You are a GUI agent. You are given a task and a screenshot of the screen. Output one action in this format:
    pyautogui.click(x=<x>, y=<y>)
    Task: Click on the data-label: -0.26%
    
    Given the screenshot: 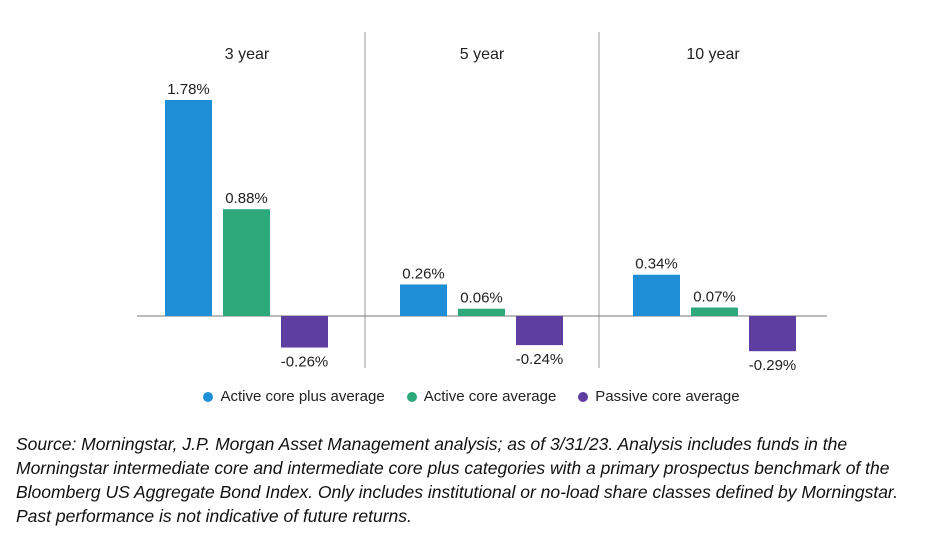 What is the action you would take?
    pyautogui.click(x=305, y=362)
    